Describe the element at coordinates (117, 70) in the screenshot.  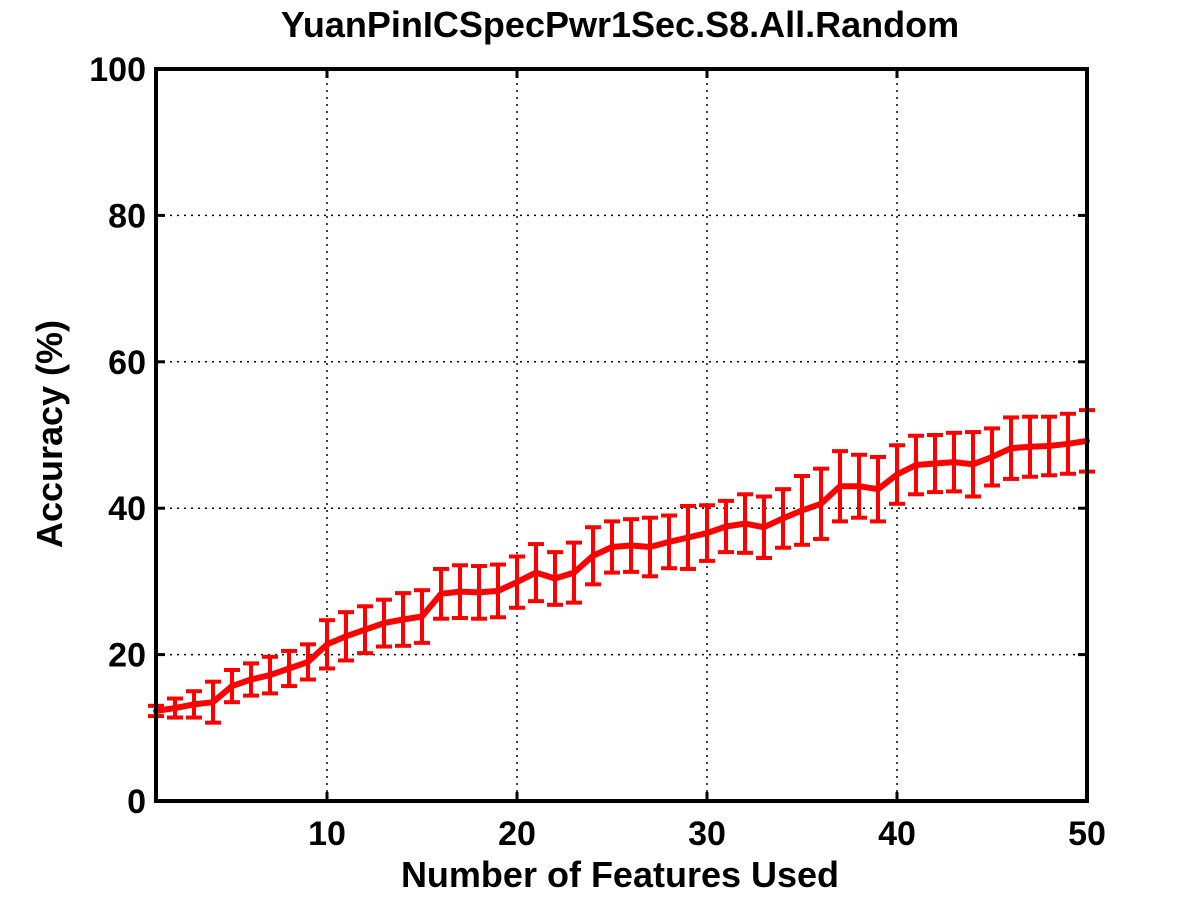
I see `y-tick-label: 100` at that location.